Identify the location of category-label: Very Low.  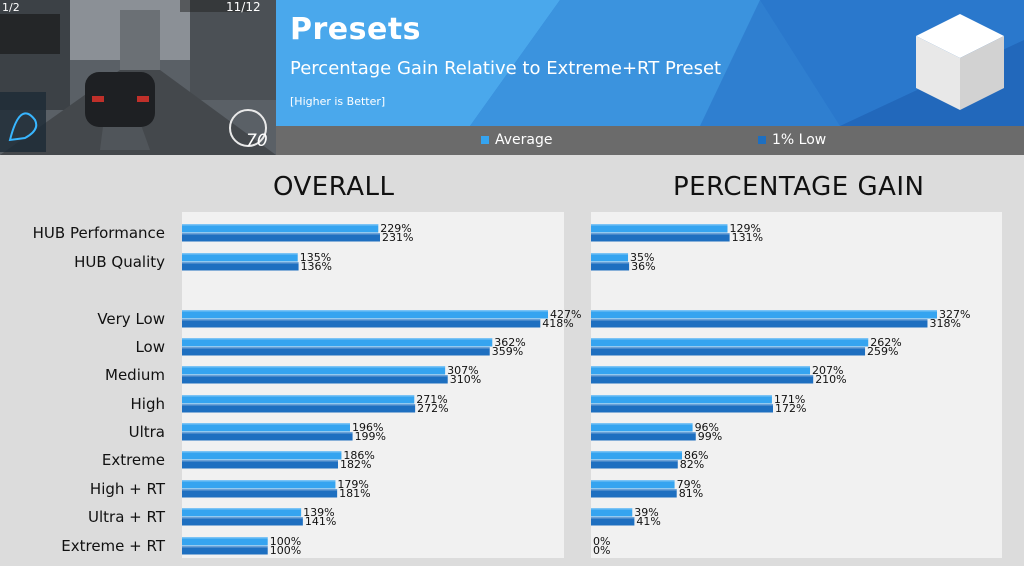
(131, 319).